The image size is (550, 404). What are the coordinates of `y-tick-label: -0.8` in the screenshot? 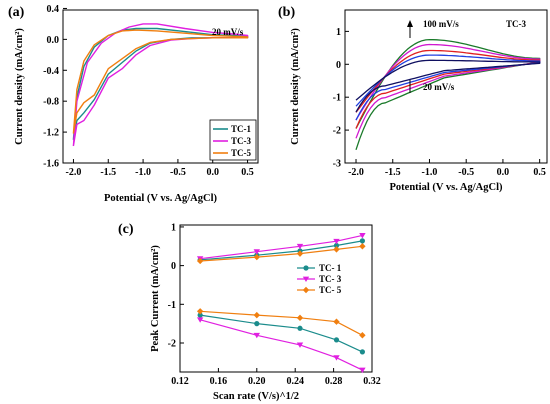 It's located at (51, 102).